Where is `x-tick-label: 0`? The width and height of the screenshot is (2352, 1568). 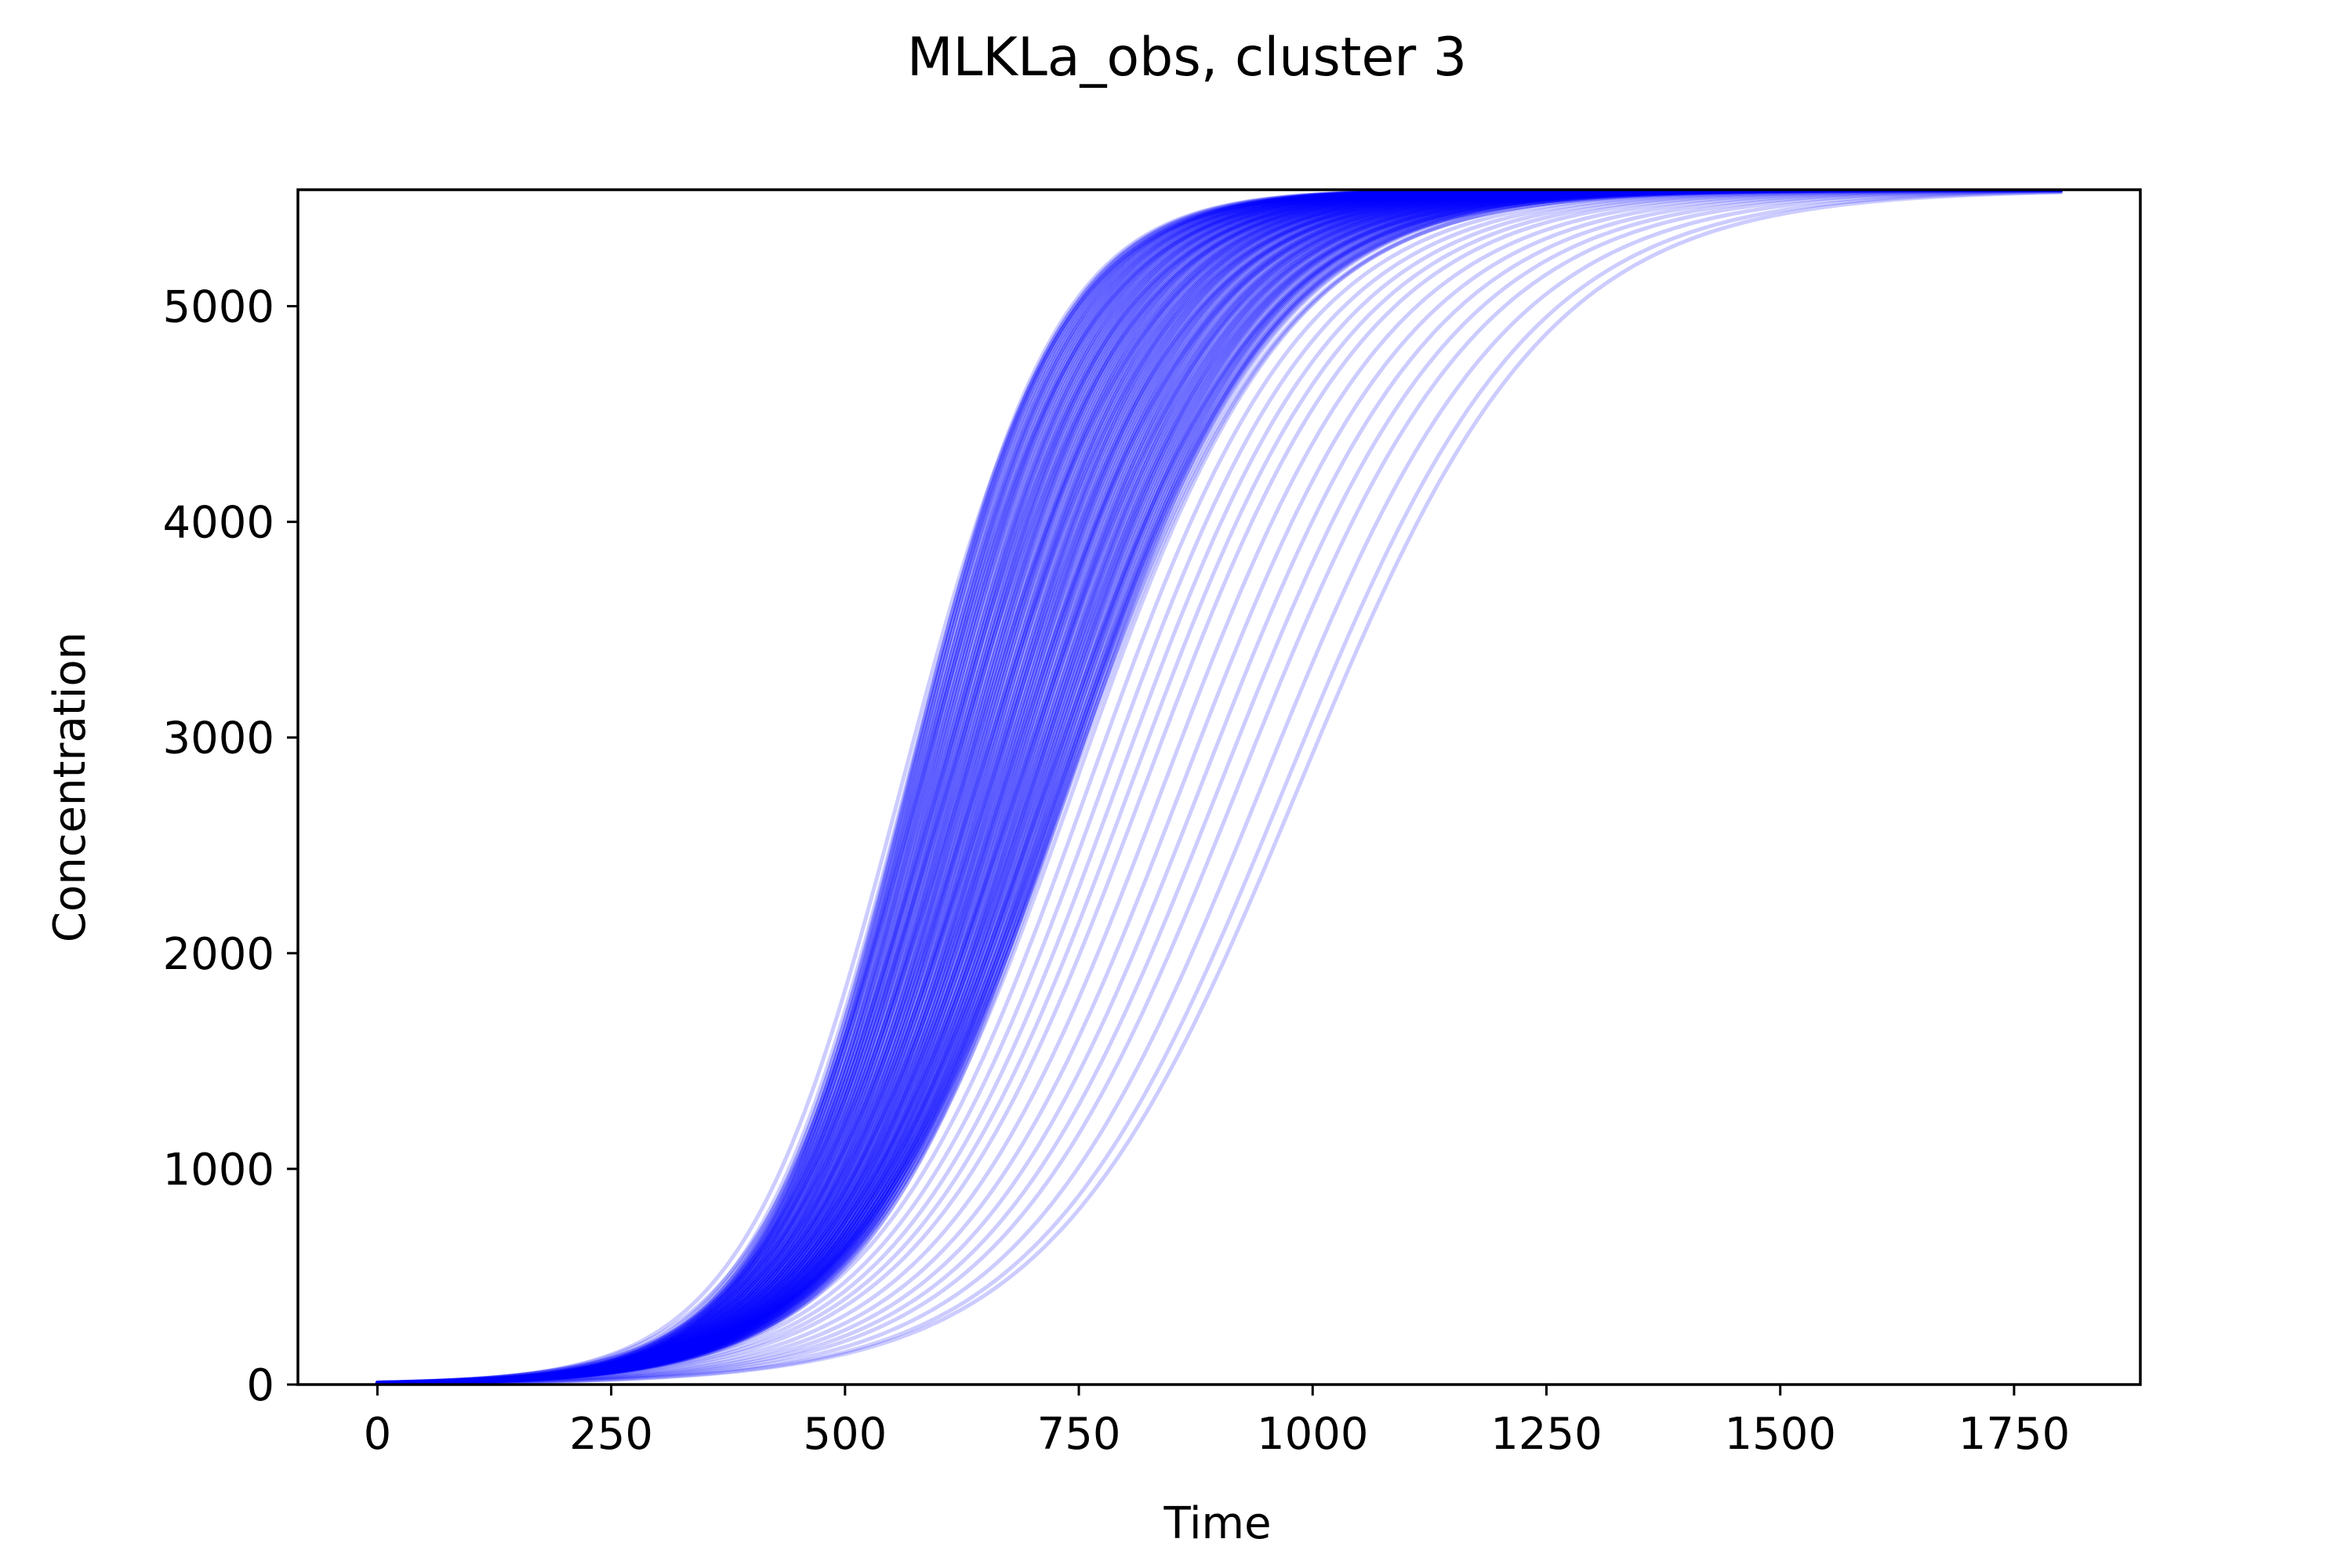
x-tick-label: 0 is located at coordinates (378, 1434).